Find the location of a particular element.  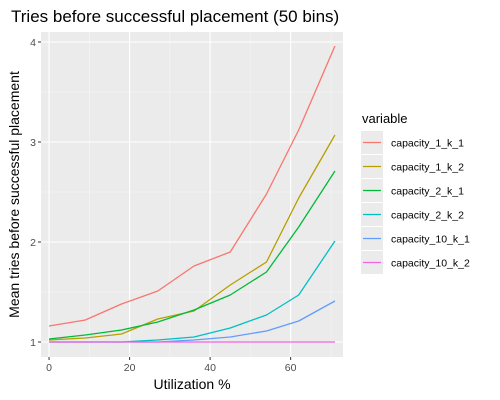

x-tick-label: 20 is located at coordinates (130, 368).